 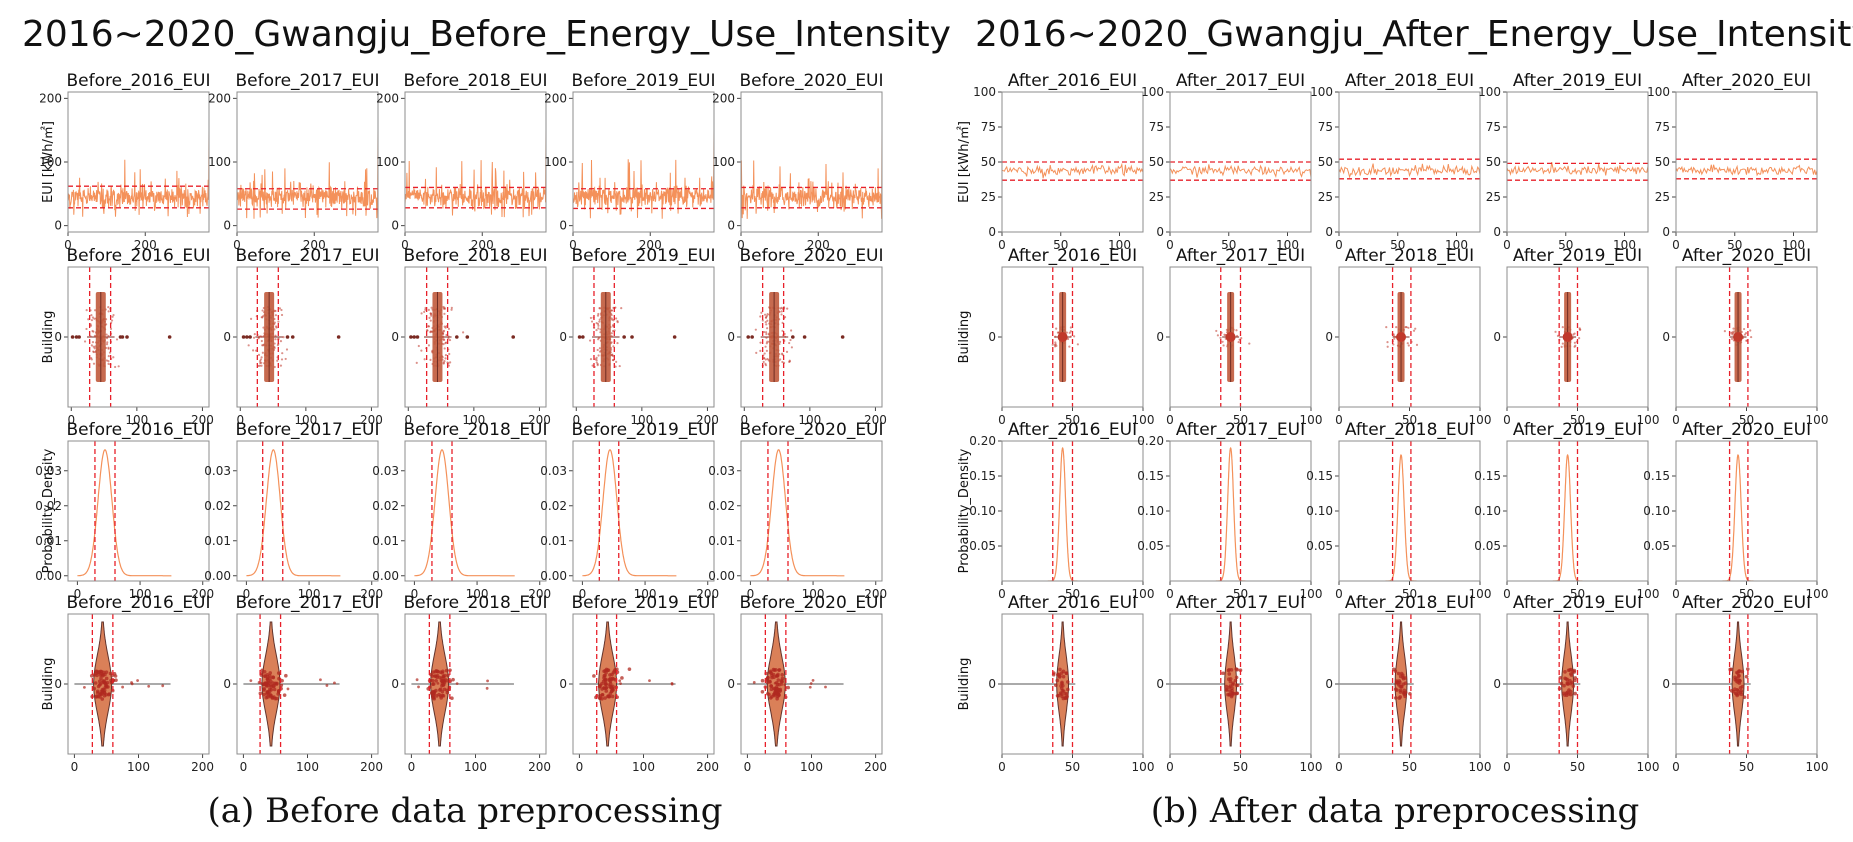 What do you see at coordinates (1072, 81) in the screenshot?
I see `after-line-2016-title: After_2016_EUI` at bounding box center [1072, 81].